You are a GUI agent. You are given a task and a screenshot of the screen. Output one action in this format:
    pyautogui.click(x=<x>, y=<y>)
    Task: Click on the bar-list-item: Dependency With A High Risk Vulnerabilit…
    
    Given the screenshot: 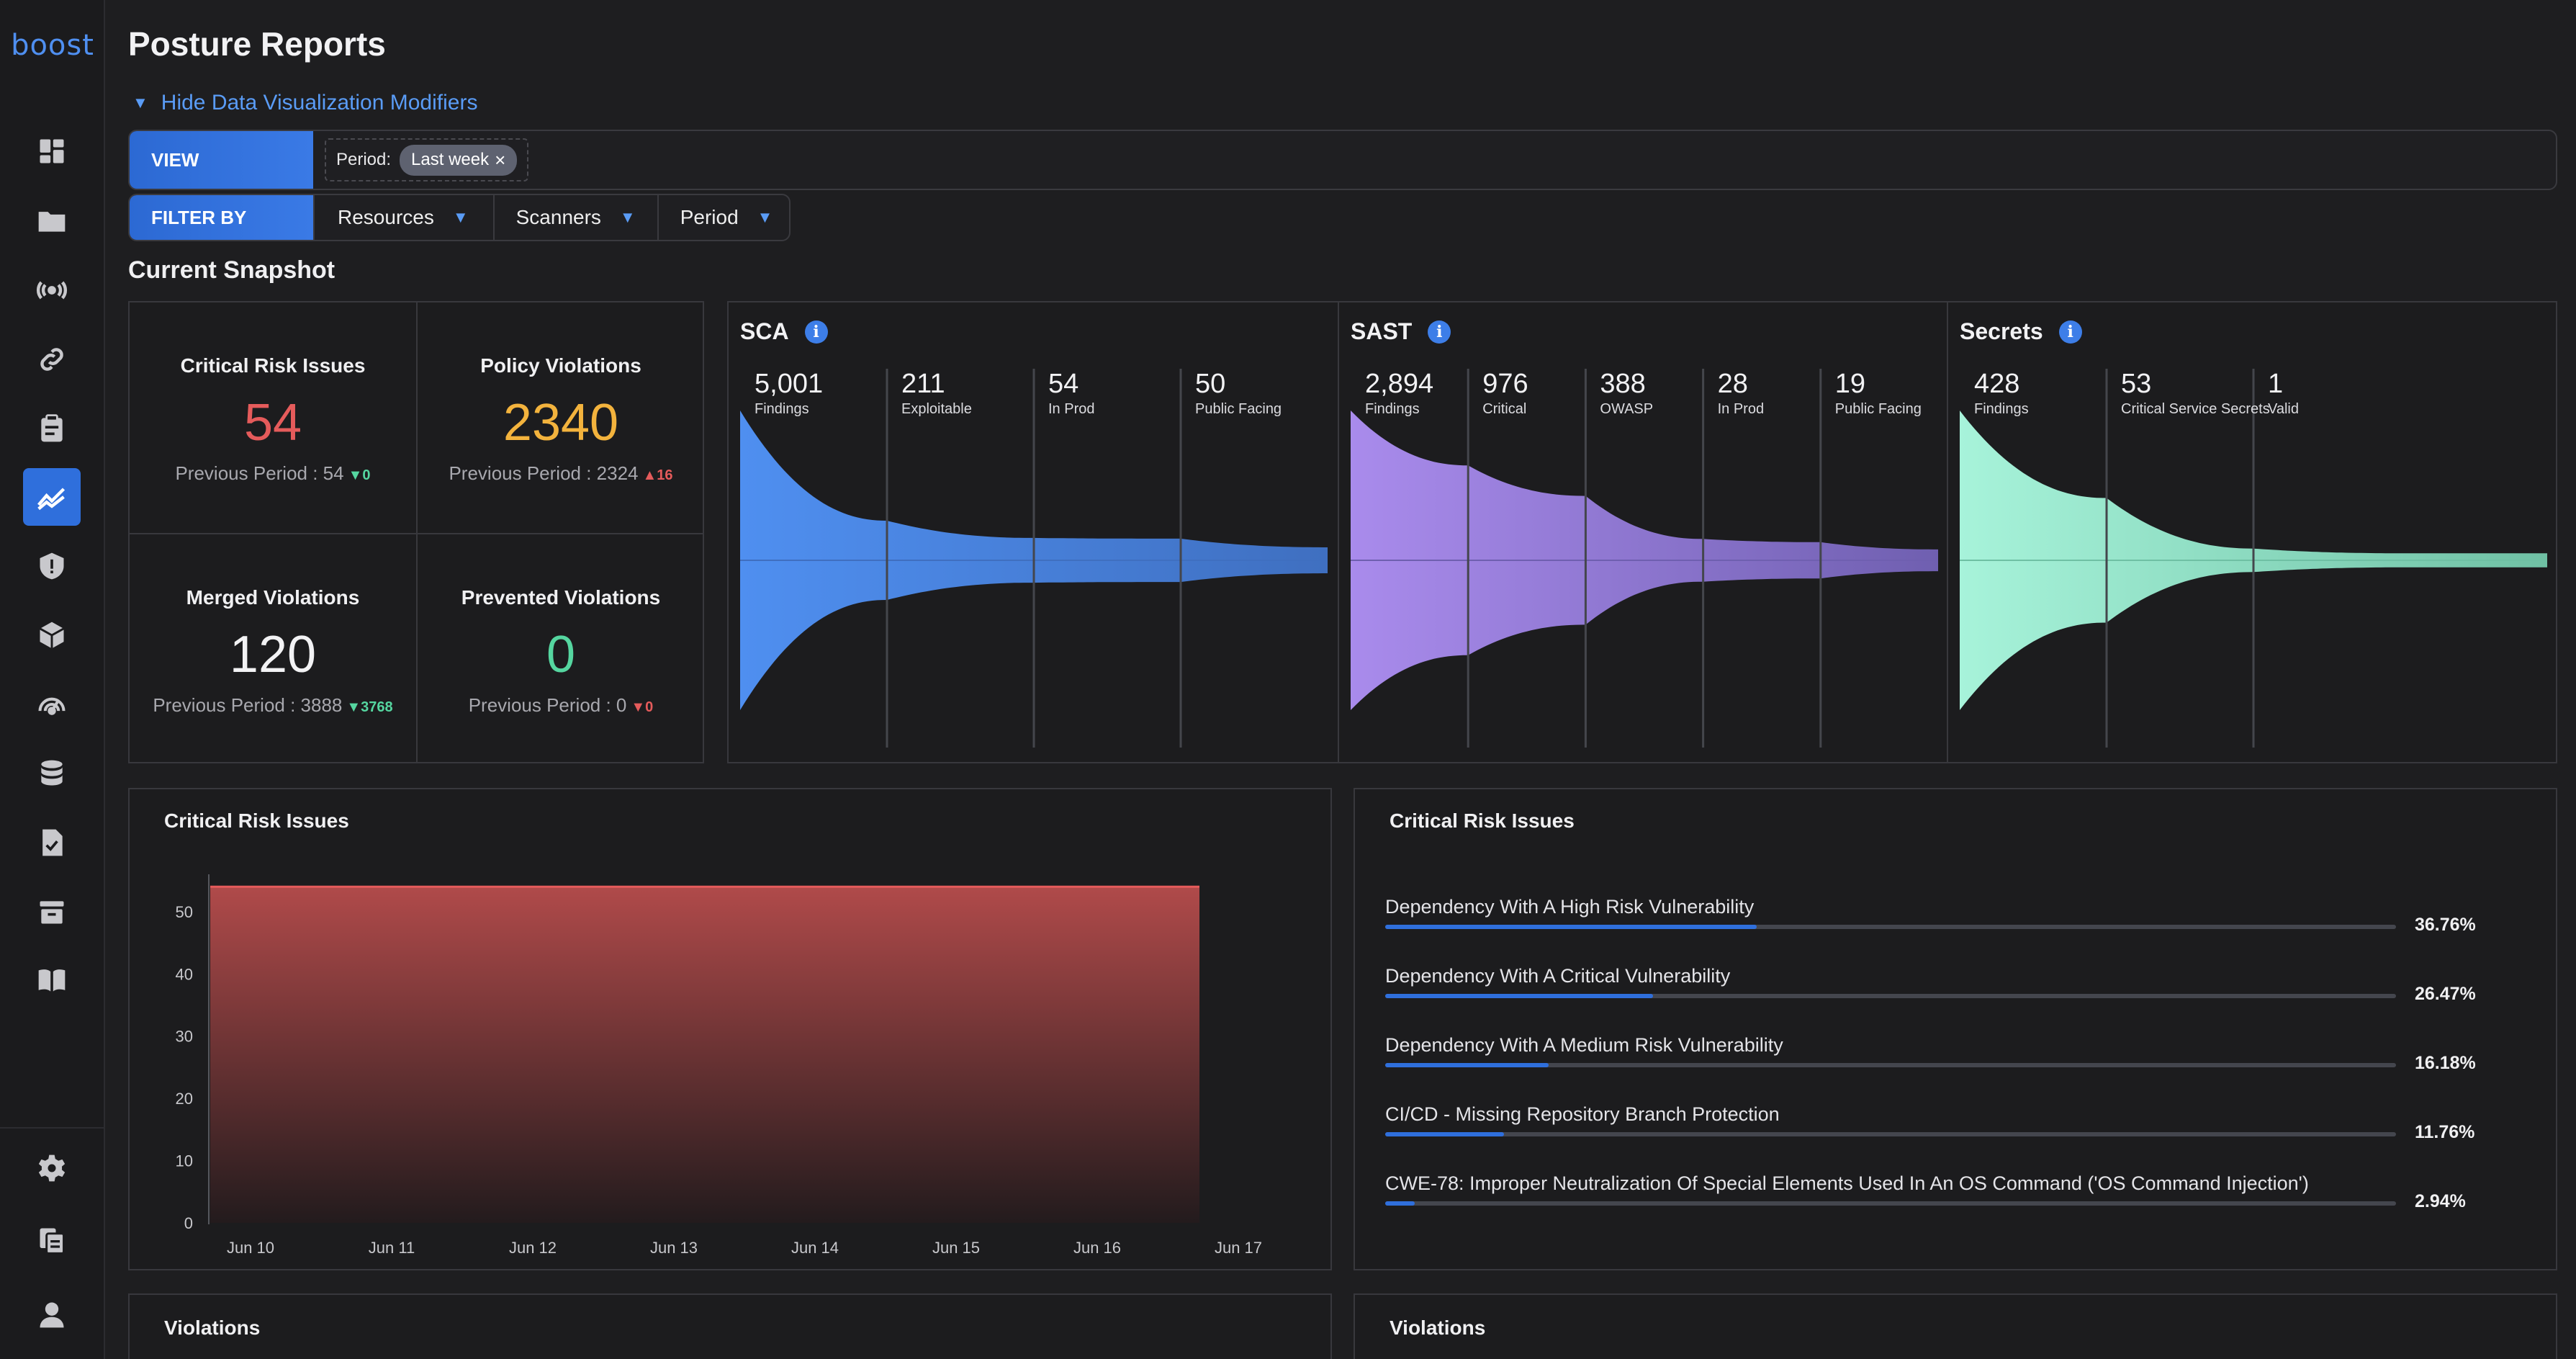 What is the action you would take?
    pyautogui.click(x=1946, y=915)
    